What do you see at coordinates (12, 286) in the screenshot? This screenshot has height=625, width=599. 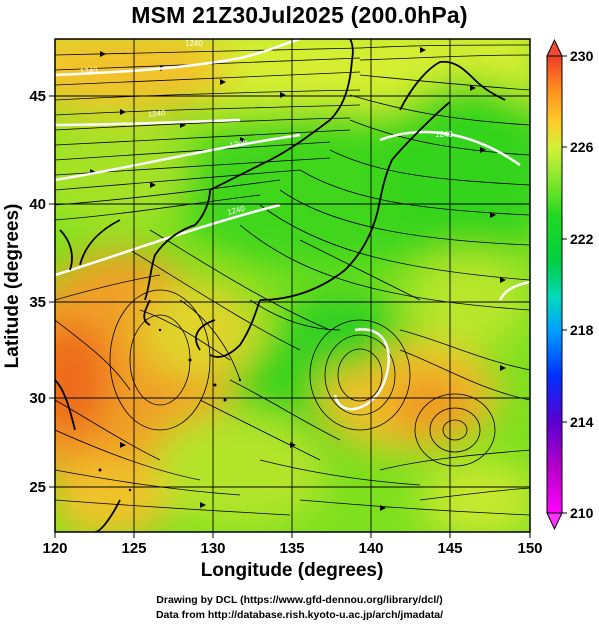 I see `y-axis-label: Latitude (degrees)` at bounding box center [12, 286].